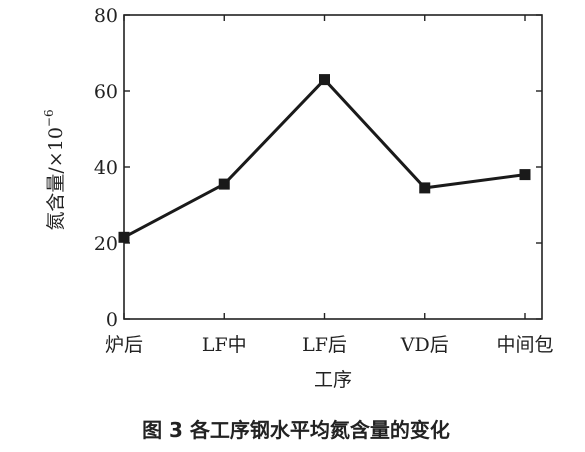 Image resolution: width=585 pixels, height=452 pixels. Describe the element at coordinates (56, 179) in the screenshot. I see `y-axis-title-main: 氮含量/×10` at that location.